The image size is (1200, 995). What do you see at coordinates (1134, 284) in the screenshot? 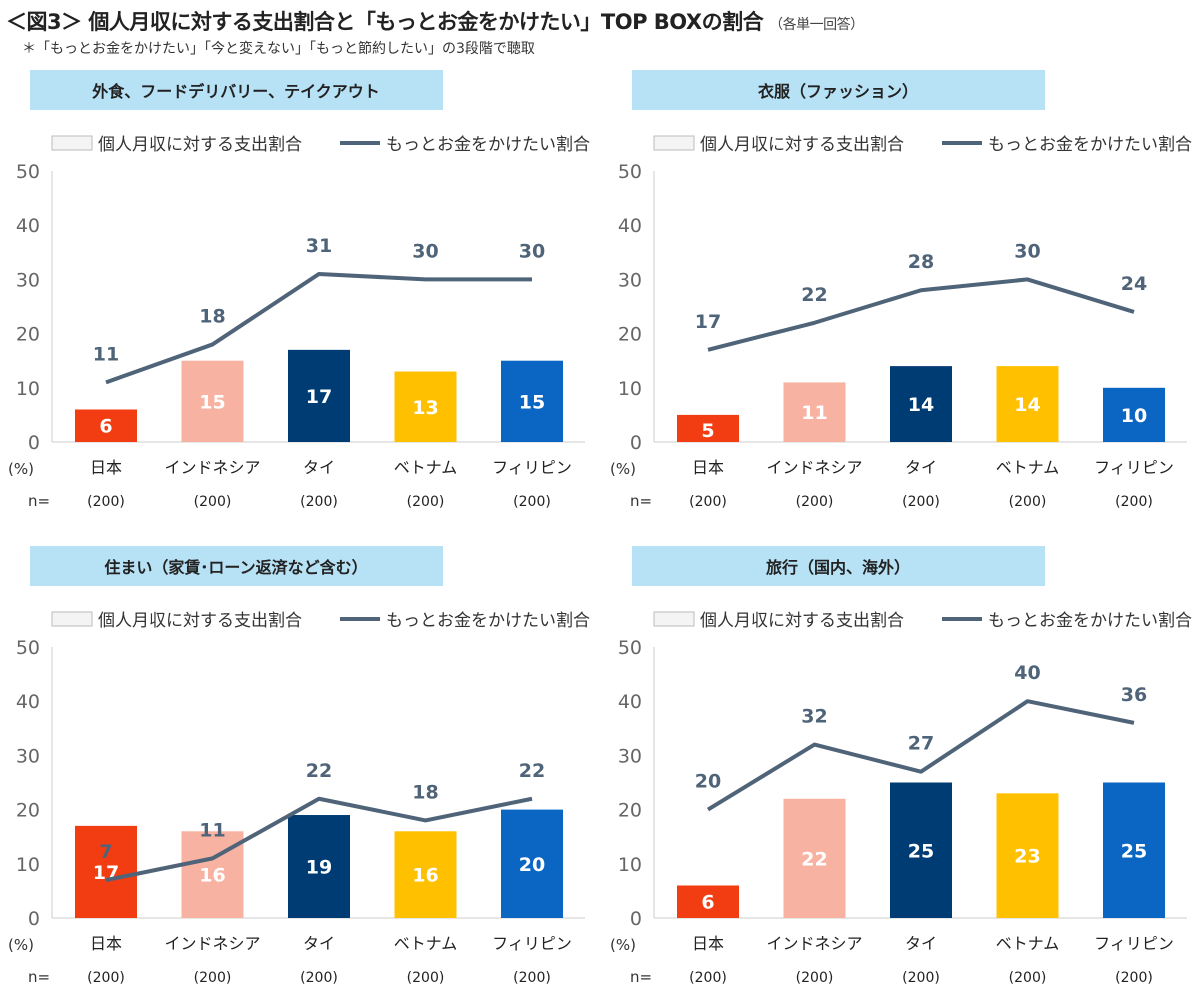
I see `line-value-label: 24` at bounding box center [1134, 284].